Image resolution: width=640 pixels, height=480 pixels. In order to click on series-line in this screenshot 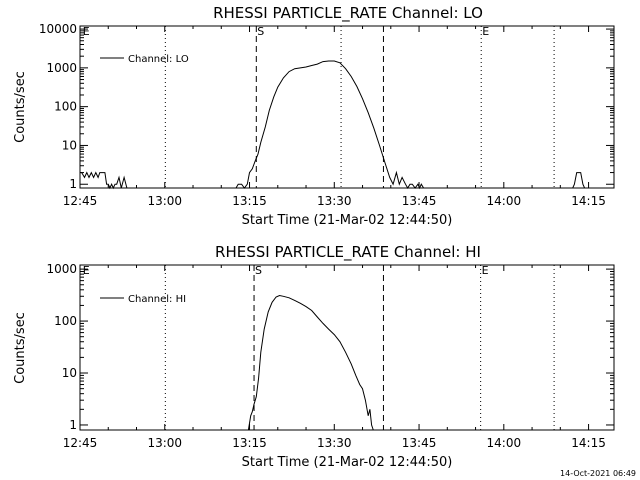, I will do `click(310, 362)`.